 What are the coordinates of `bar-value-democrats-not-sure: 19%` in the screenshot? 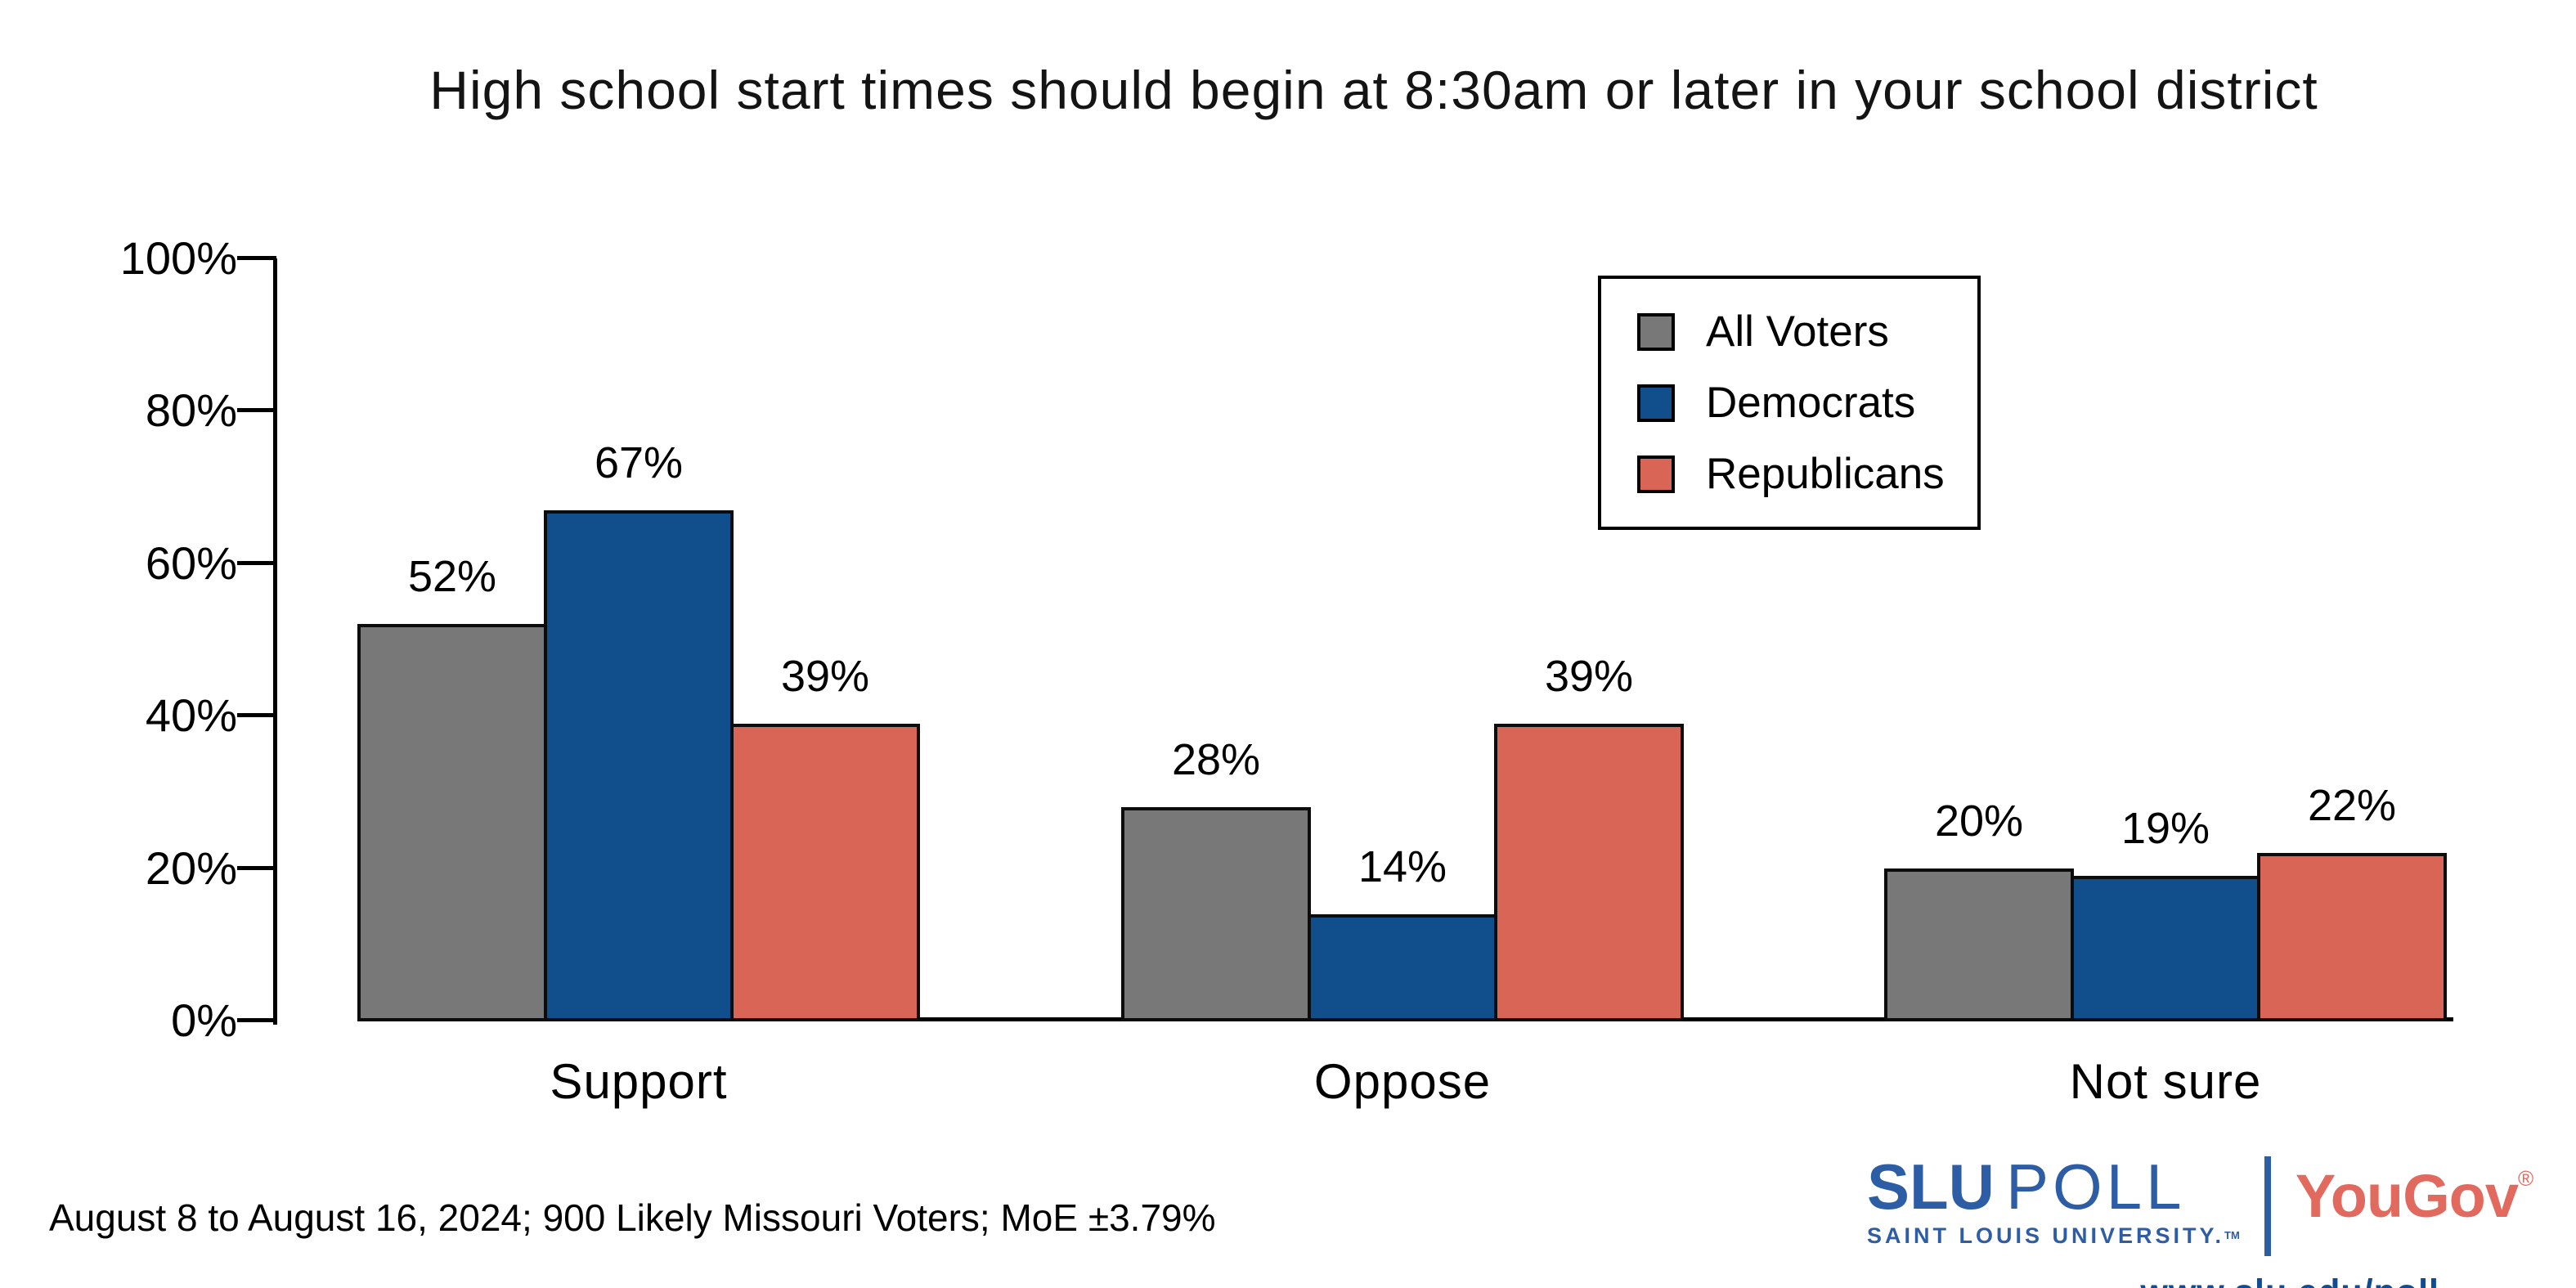 It's located at (2165, 828).